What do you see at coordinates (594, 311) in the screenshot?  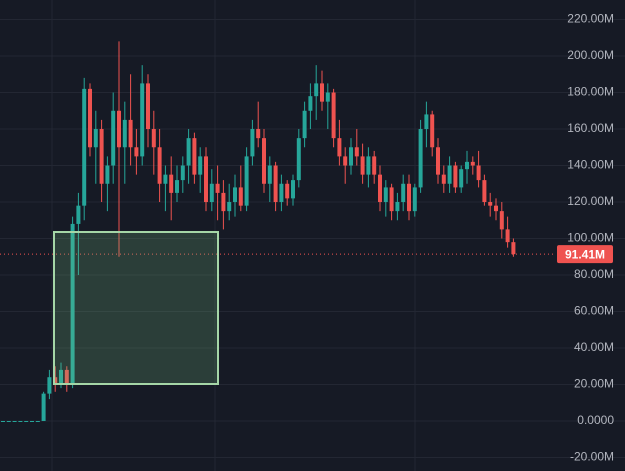 I see `y-tick-label: 60.00M` at bounding box center [594, 311].